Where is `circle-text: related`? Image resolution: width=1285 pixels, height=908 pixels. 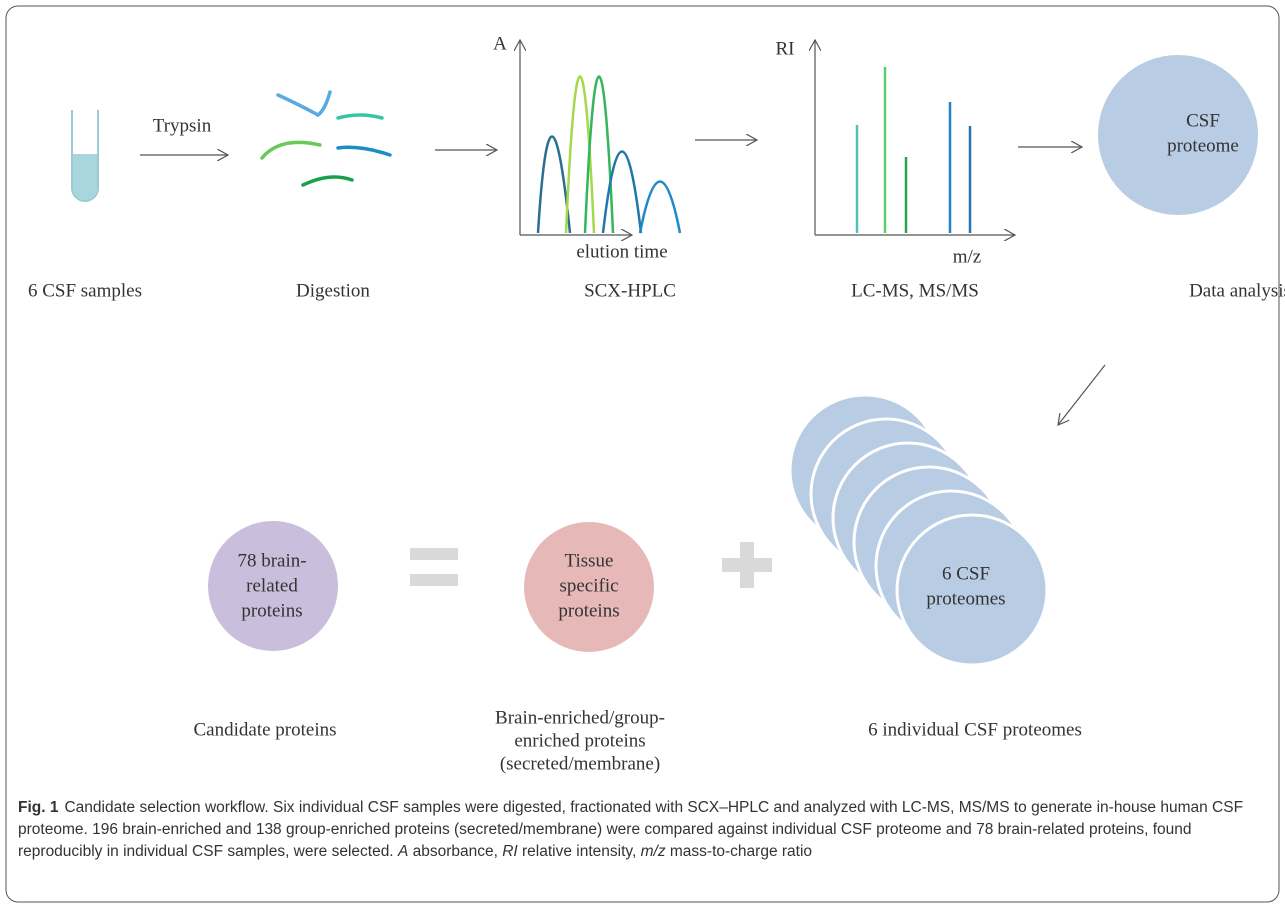
circle-text: related is located at coordinates (272, 585).